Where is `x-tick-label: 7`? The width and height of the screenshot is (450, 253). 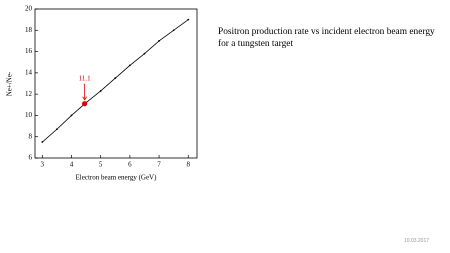 x-tick-label: 7 is located at coordinates (159, 165).